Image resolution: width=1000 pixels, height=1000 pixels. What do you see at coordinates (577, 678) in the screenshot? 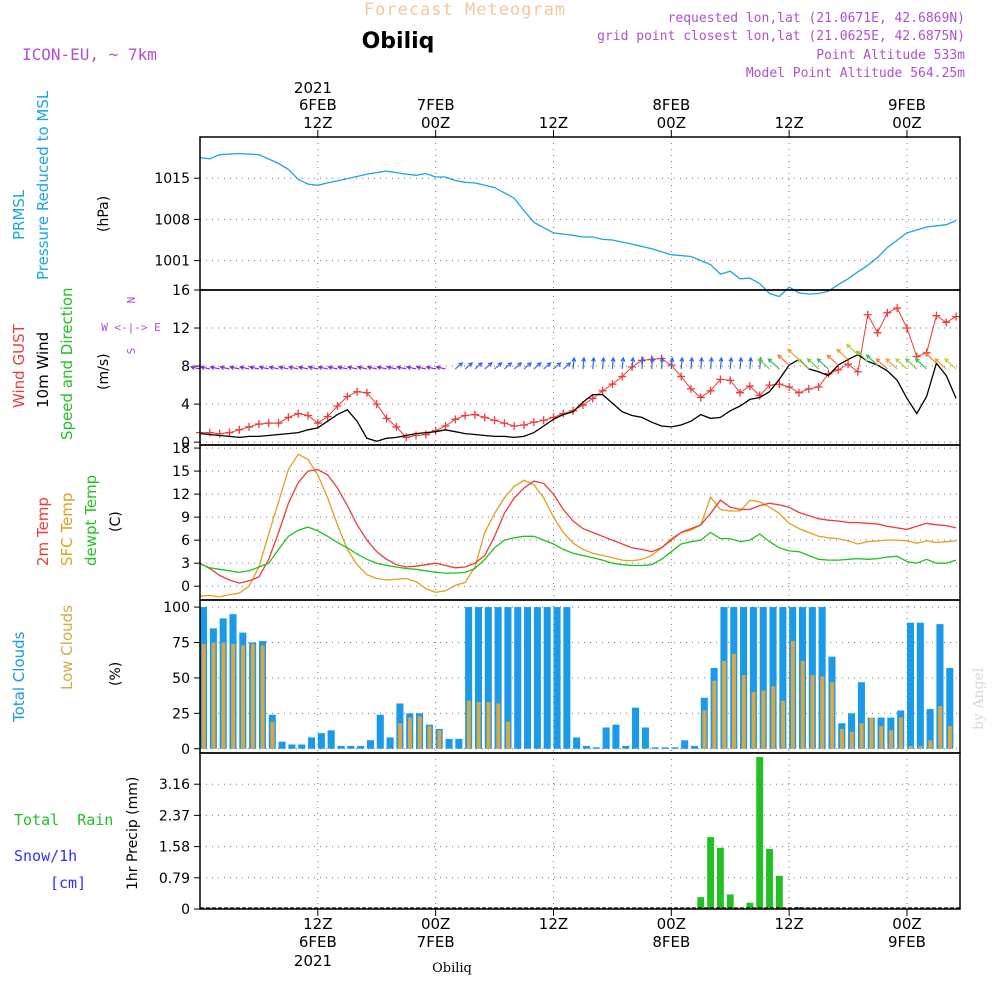
I see `clouds-marks` at bounding box center [577, 678].